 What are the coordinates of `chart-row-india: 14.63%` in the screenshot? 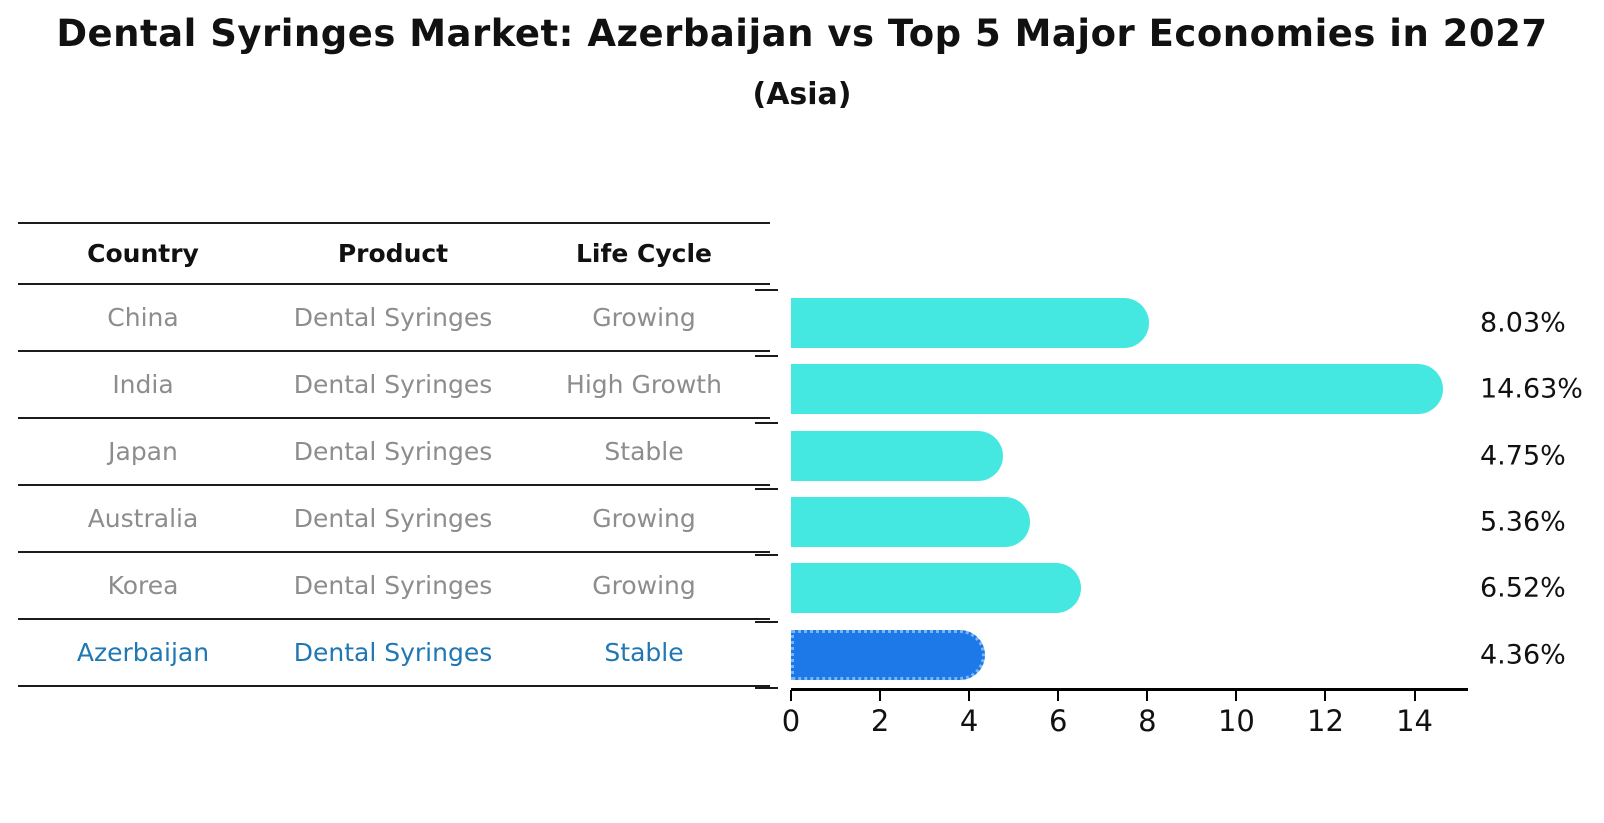 It's located at (1187, 389).